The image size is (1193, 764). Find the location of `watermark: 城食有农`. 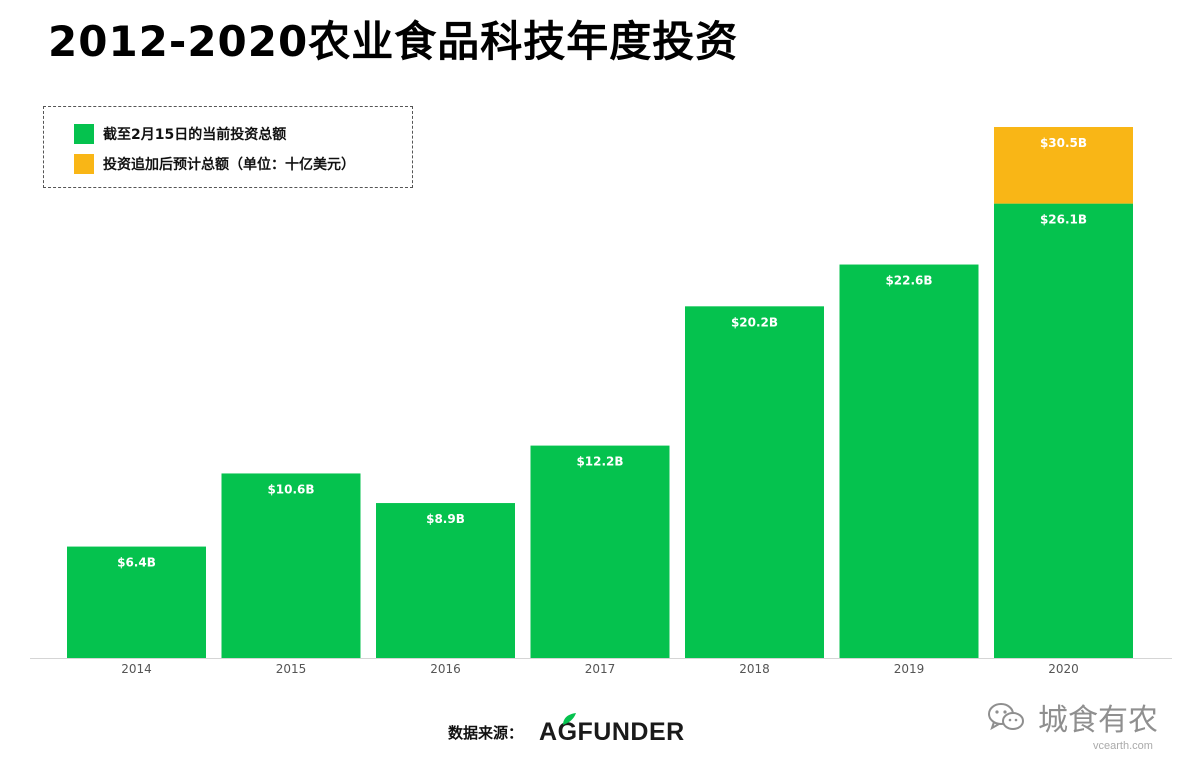

watermark: 城食有农 is located at coordinates (1072, 717).